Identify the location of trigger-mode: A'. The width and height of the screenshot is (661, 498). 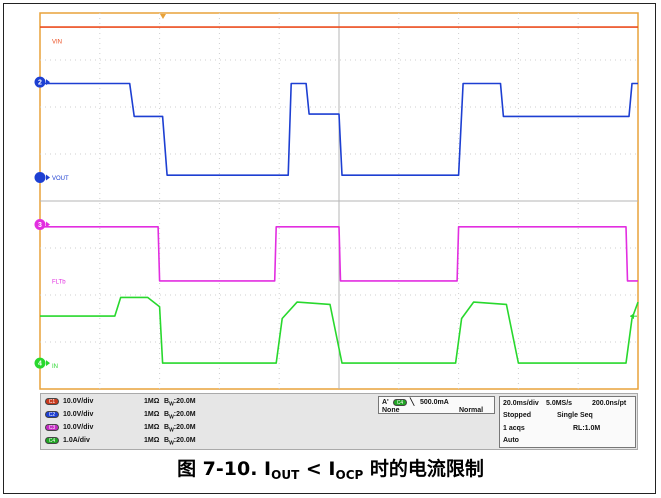
(385, 402).